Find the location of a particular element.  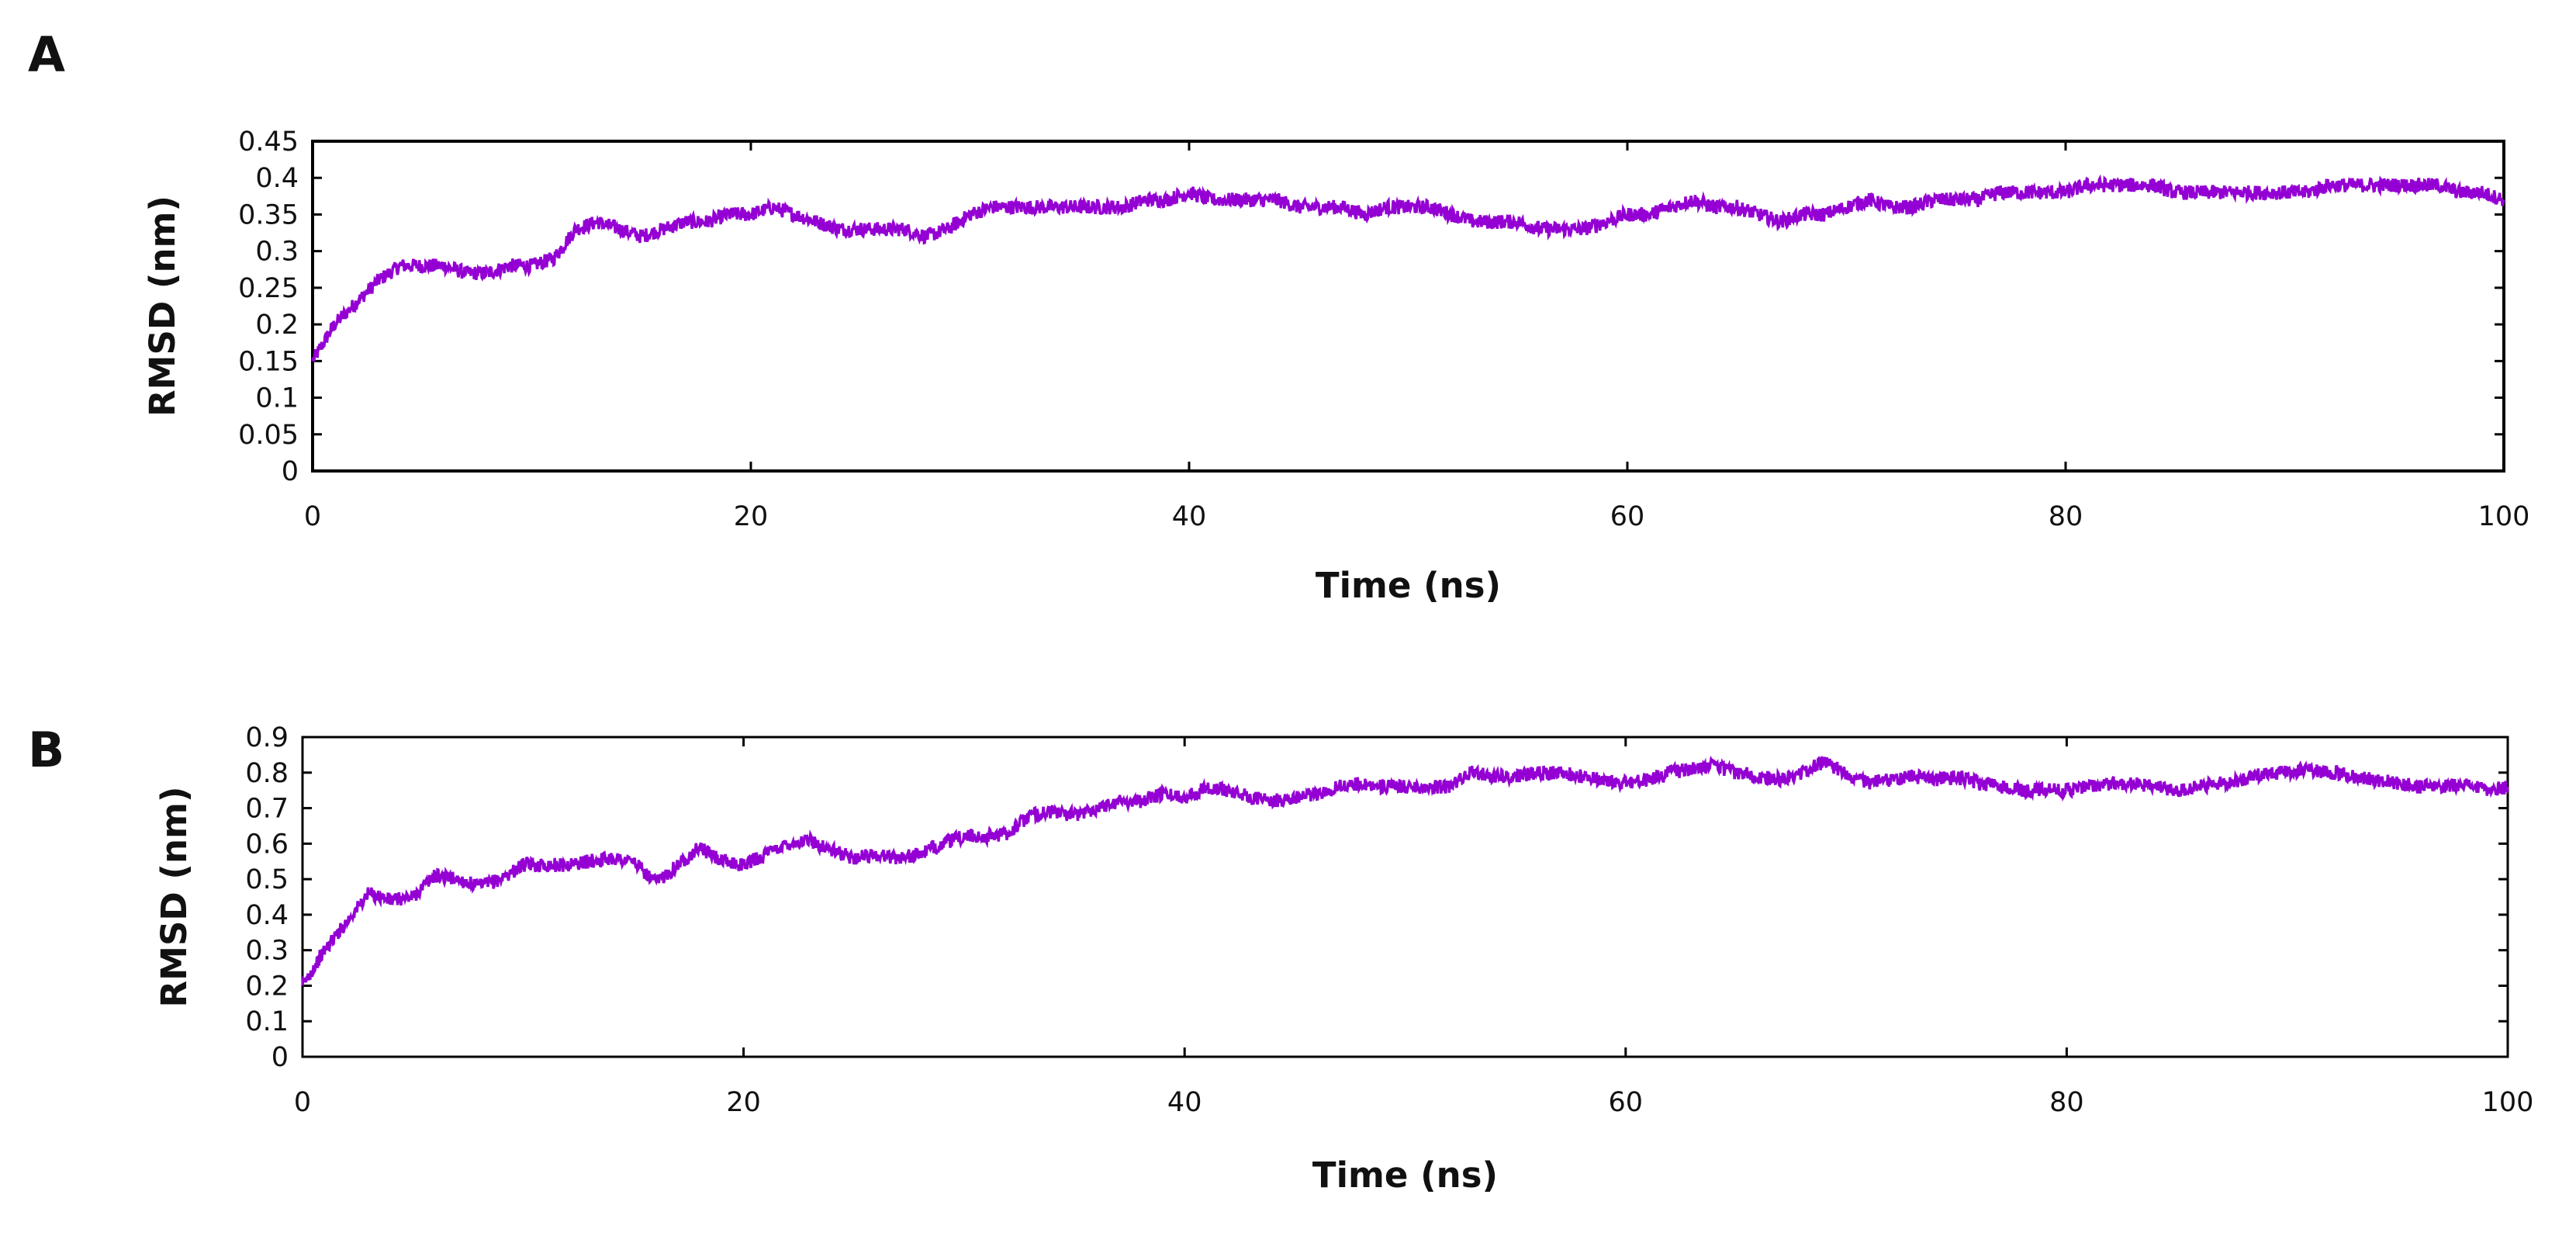

y-tick-label: 0.15 is located at coordinates (268, 361).